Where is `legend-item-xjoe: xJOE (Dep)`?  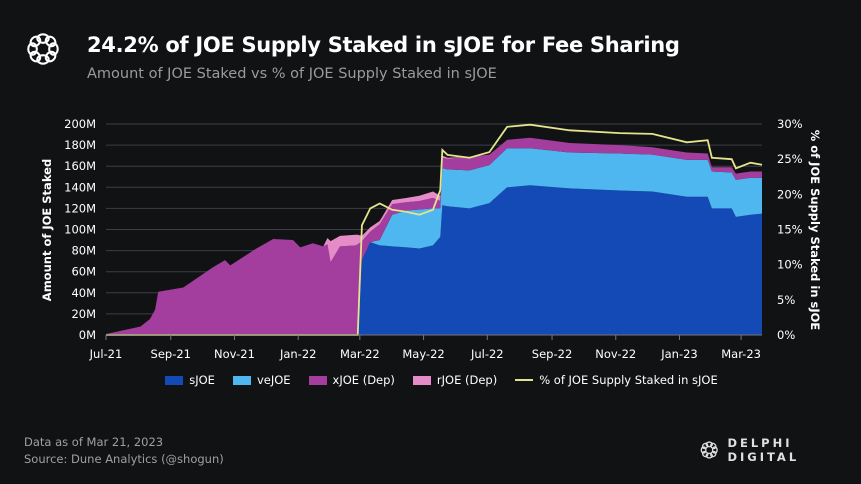
legend-item-xjoe: xJOE (Dep) is located at coordinates (351, 380).